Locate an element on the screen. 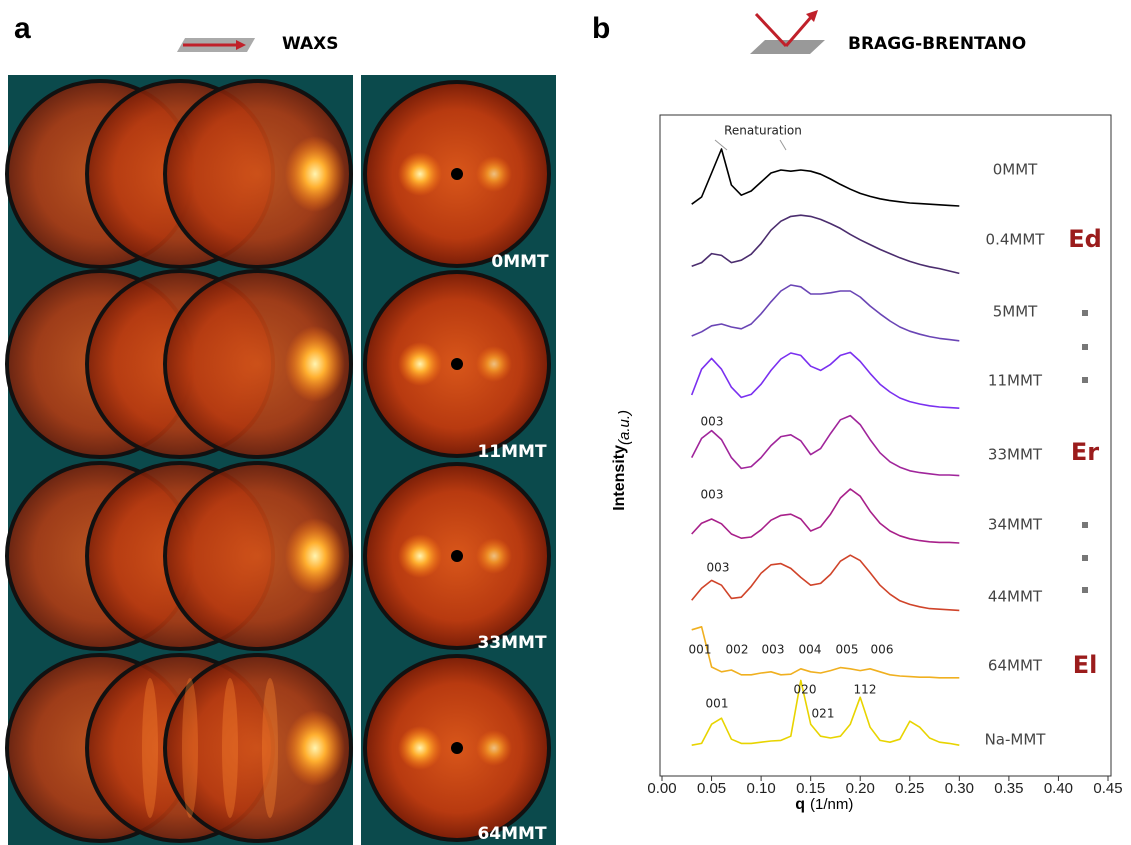 Image resolution: width=1131 pixels, height=845 pixels. x-tick-label: 0.15 is located at coordinates (810, 788).